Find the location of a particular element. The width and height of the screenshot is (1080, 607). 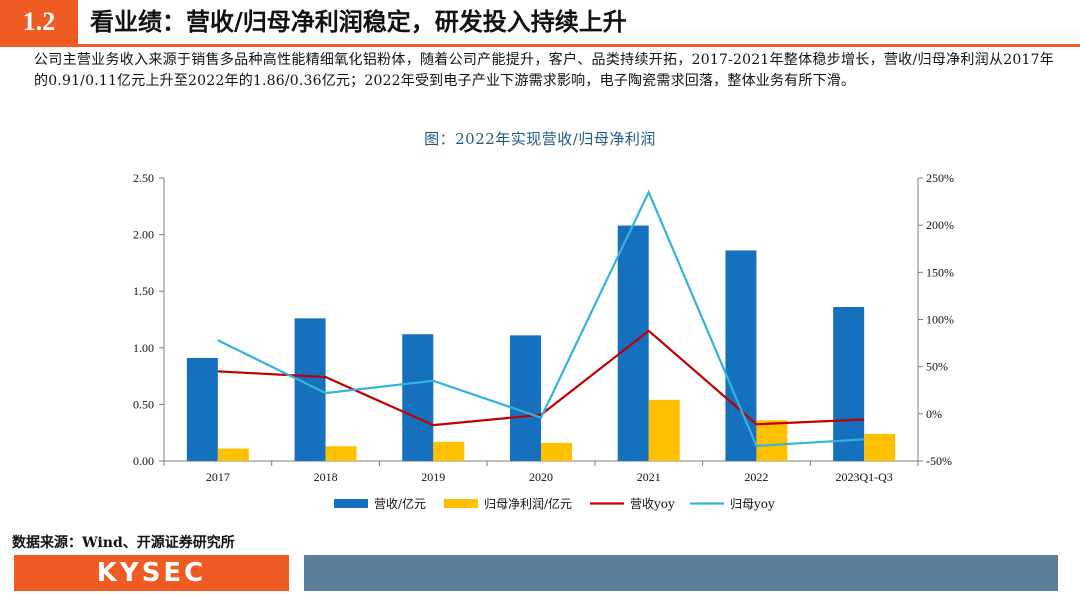

data-source: 数据来源：Wind、开源证券研究所 is located at coordinates (123, 543).